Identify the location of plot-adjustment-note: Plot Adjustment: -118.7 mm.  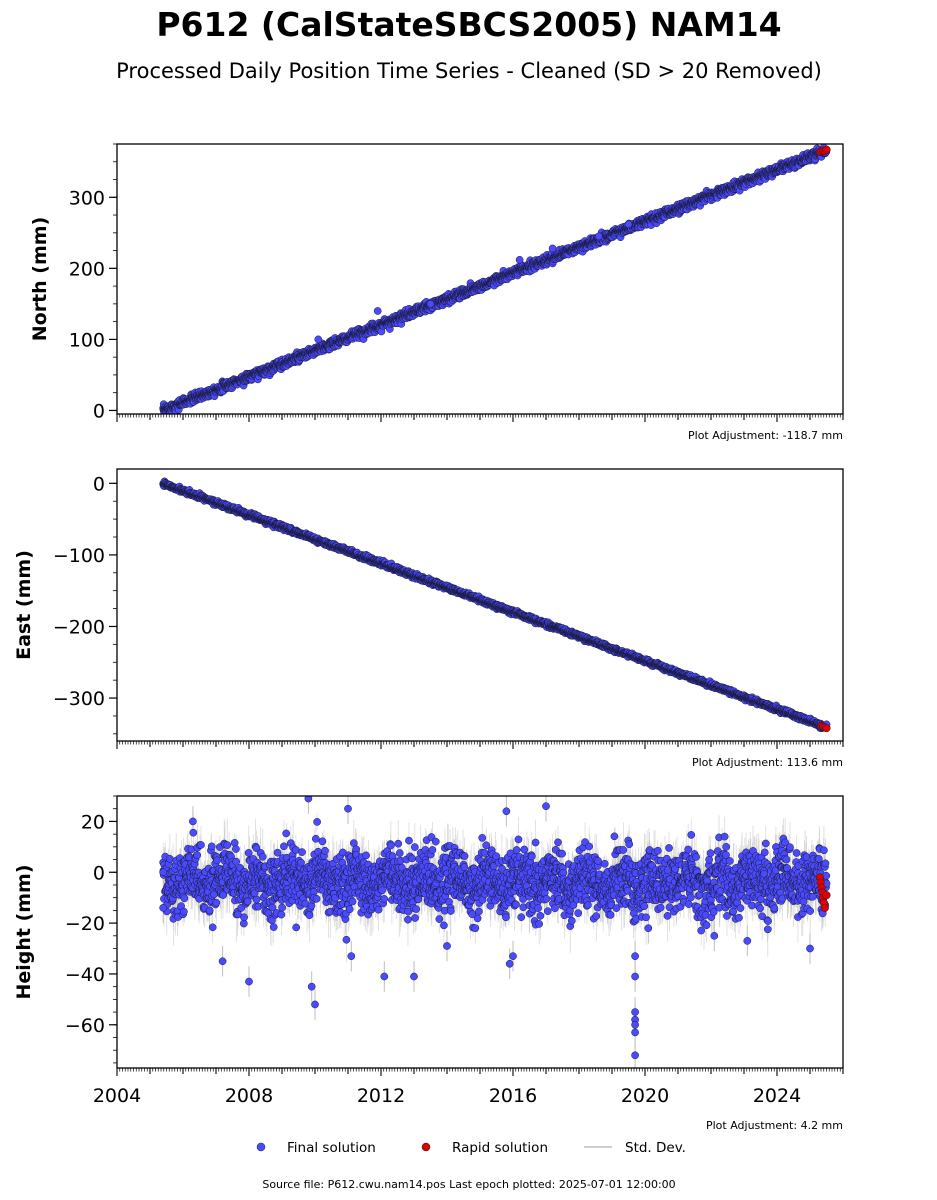
(765, 435).